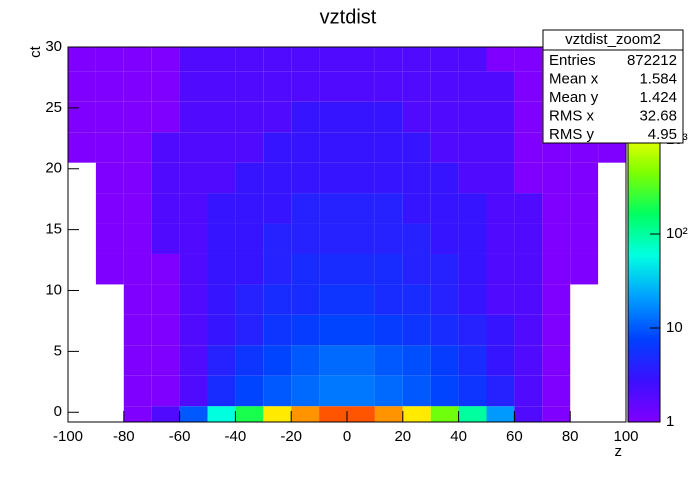 The height and width of the screenshot is (477, 696). What do you see at coordinates (53, 46) in the screenshot?
I see `y-tick-label: 30` at bounding box center [53, 46].